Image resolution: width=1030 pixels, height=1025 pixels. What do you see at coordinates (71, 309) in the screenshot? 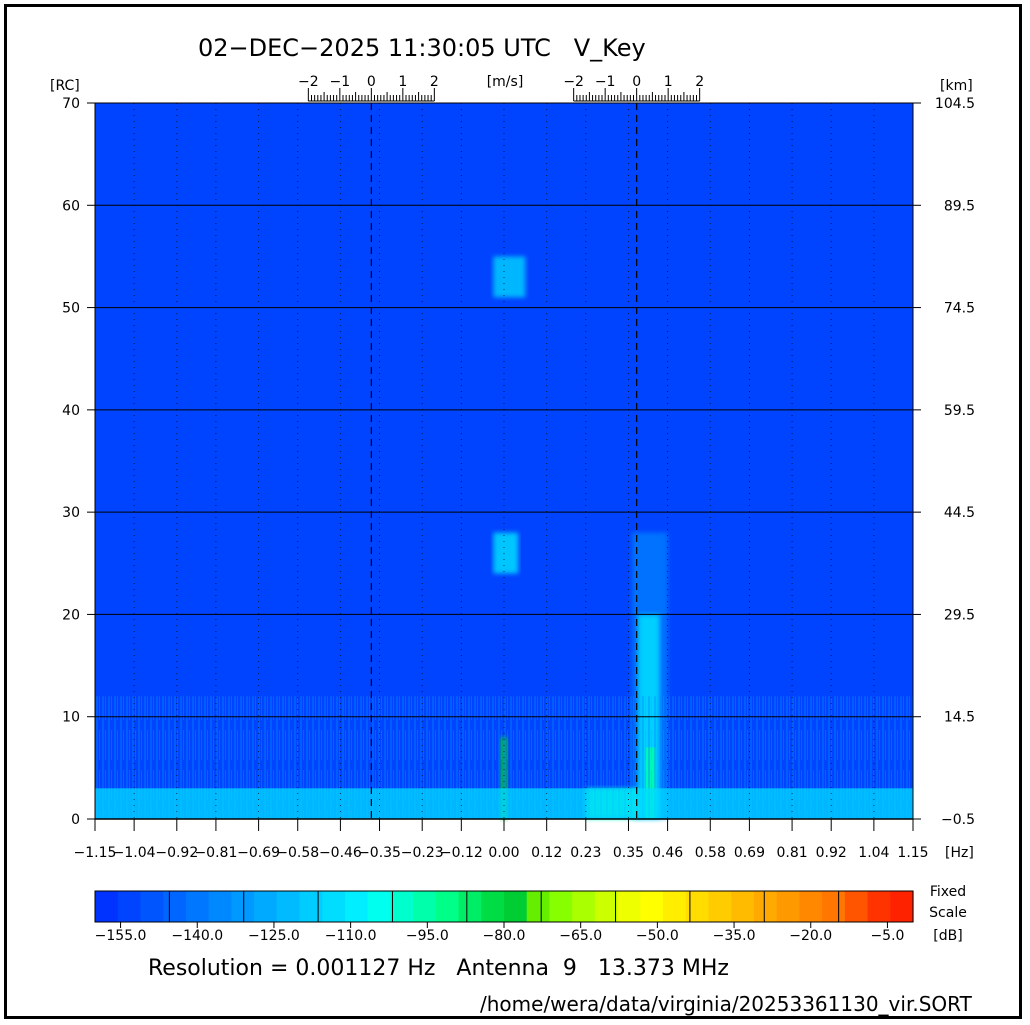
I see `y-left-tick-label-5: 50` at bounding box center [71, 309].